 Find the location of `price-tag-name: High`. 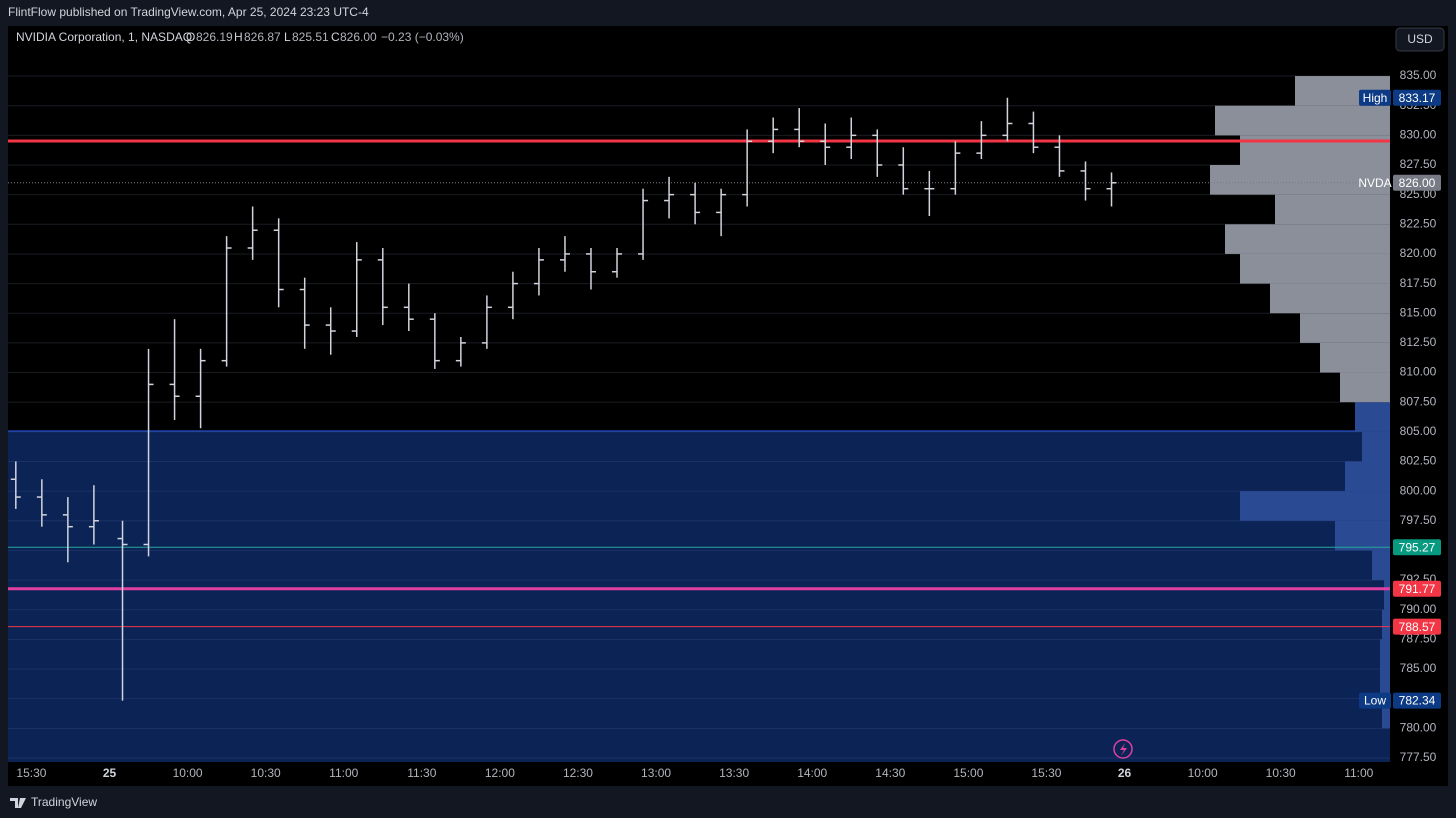

price-tag-name: High is located at coordinates (1375, 98).